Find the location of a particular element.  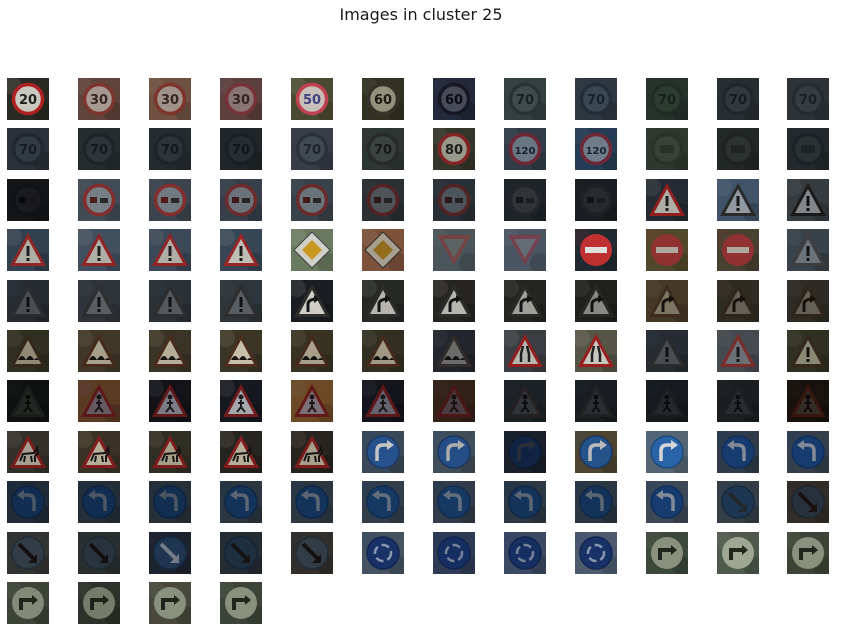

speed-limit-sign-image: 50 is located at coordinates (312, 99).